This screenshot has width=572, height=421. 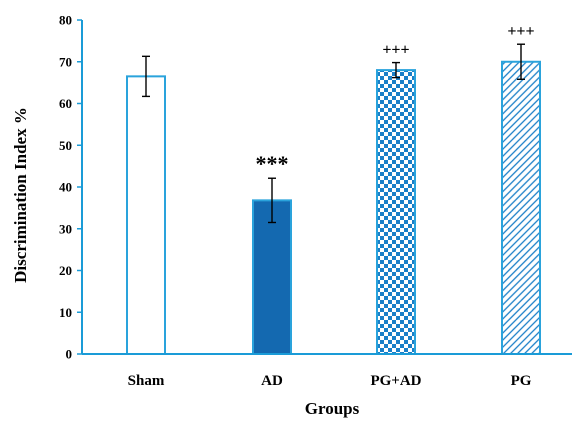 What do you see at coordinates (65, 145) in the screenshot?
I see `y-tick-label: 50` at bounding box center [65, 145].